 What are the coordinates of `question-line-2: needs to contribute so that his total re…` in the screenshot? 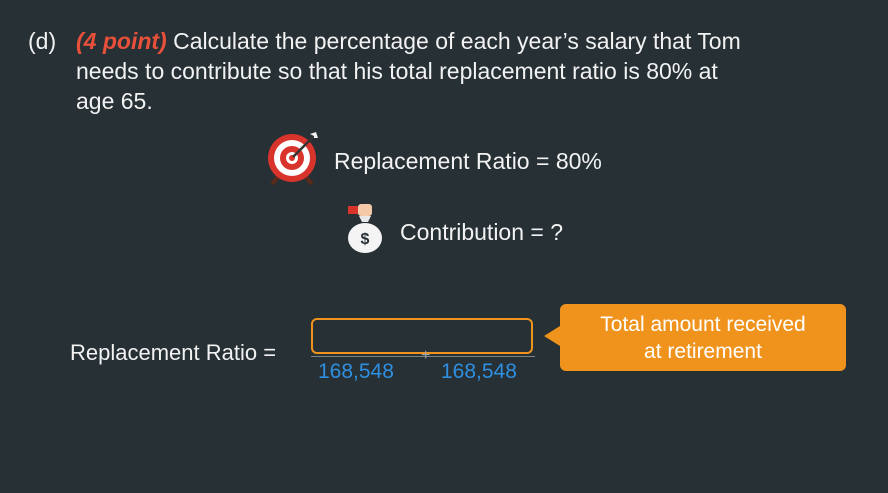 It's located at (397, 71).